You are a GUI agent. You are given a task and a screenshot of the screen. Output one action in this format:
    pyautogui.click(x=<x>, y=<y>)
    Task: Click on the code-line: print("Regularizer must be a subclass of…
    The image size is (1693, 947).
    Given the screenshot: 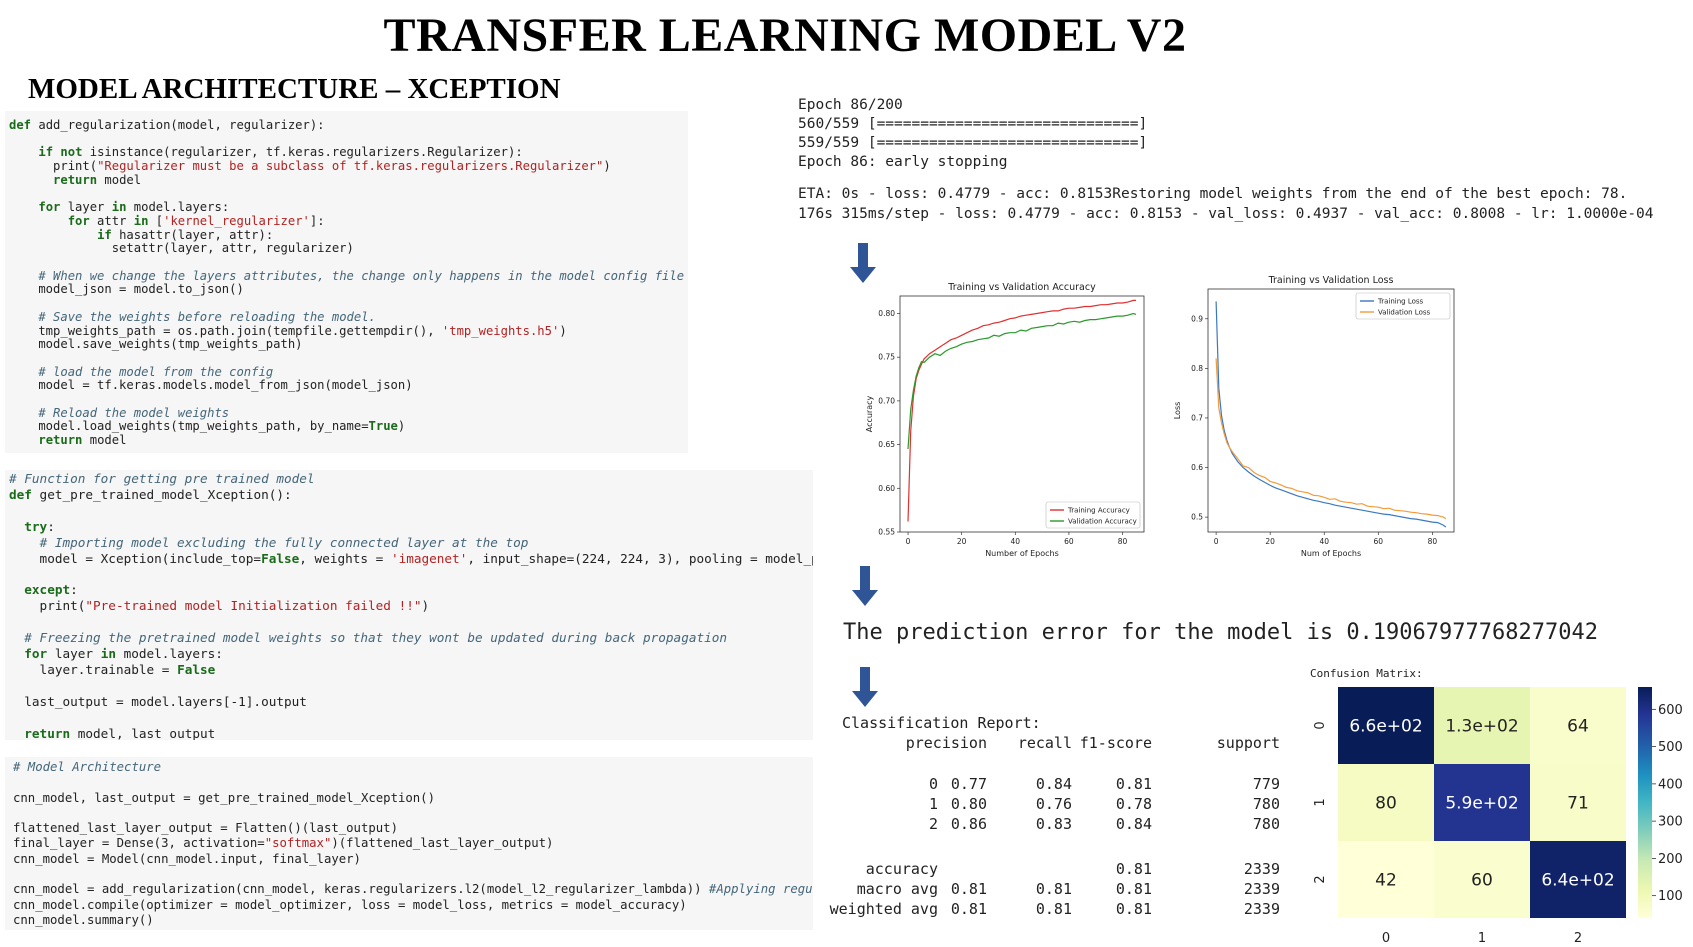 What is the action you would take?
    pyautogui.click(x=310, y=166)
    